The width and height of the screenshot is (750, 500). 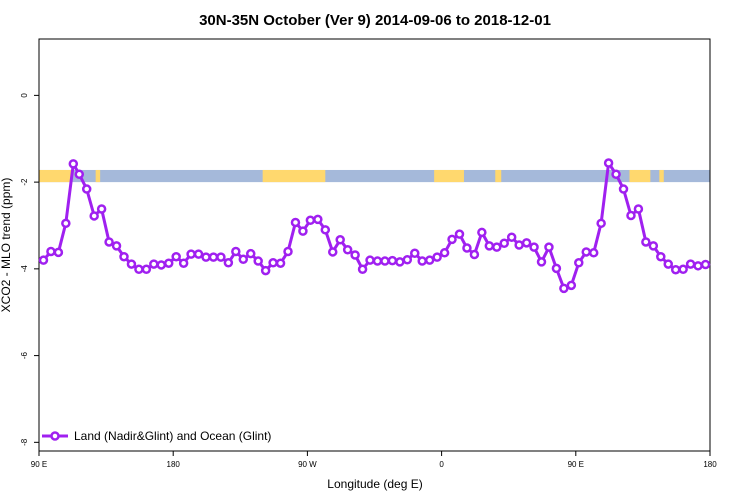 What do you see at coordinates (24, 95) in the screenshot?
I see `y-tick-label: 0` at bounding box center [24, 95].